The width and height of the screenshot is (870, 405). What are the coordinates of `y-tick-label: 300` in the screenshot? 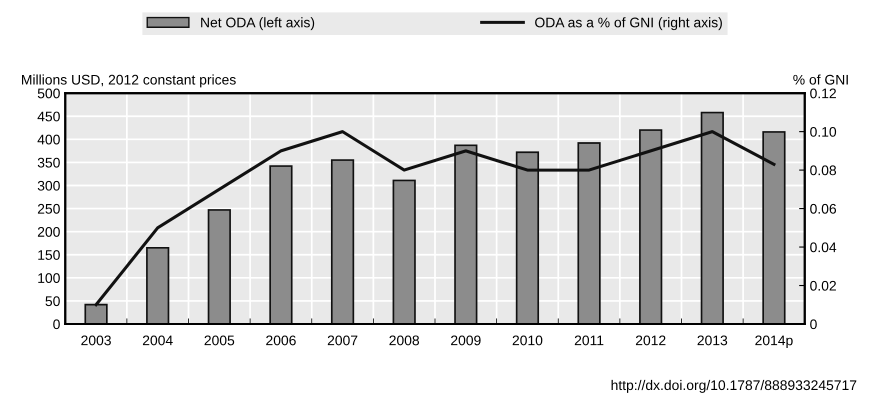 It's located at (49, 185).